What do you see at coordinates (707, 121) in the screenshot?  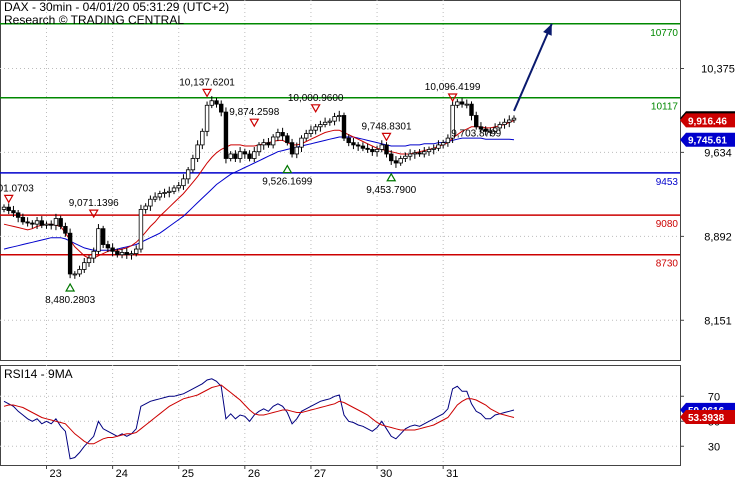 I see `price-tag-label: 9,916.46` at bounding box center [707, 121].